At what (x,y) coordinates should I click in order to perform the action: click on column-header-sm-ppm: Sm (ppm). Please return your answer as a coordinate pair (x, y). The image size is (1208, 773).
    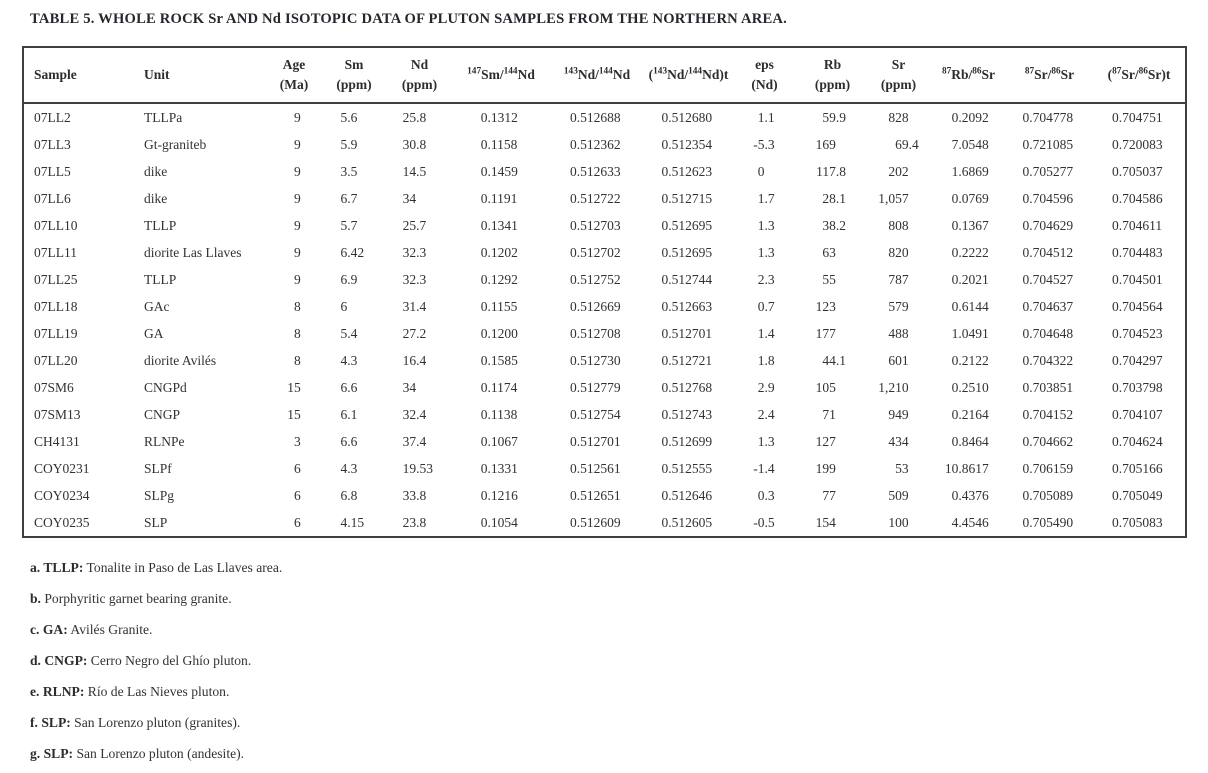
    Looking at the image, I should click on (354, 75).